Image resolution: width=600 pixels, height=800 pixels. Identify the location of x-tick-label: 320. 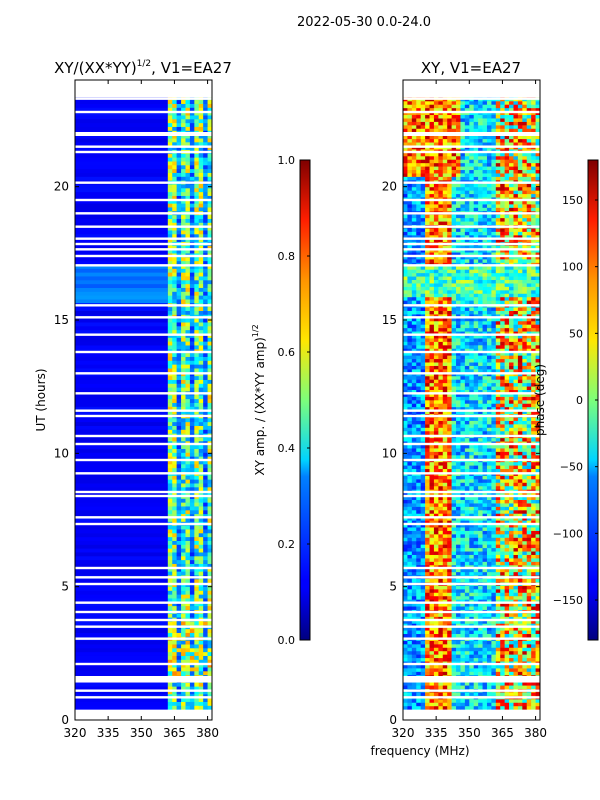
(75, 733).